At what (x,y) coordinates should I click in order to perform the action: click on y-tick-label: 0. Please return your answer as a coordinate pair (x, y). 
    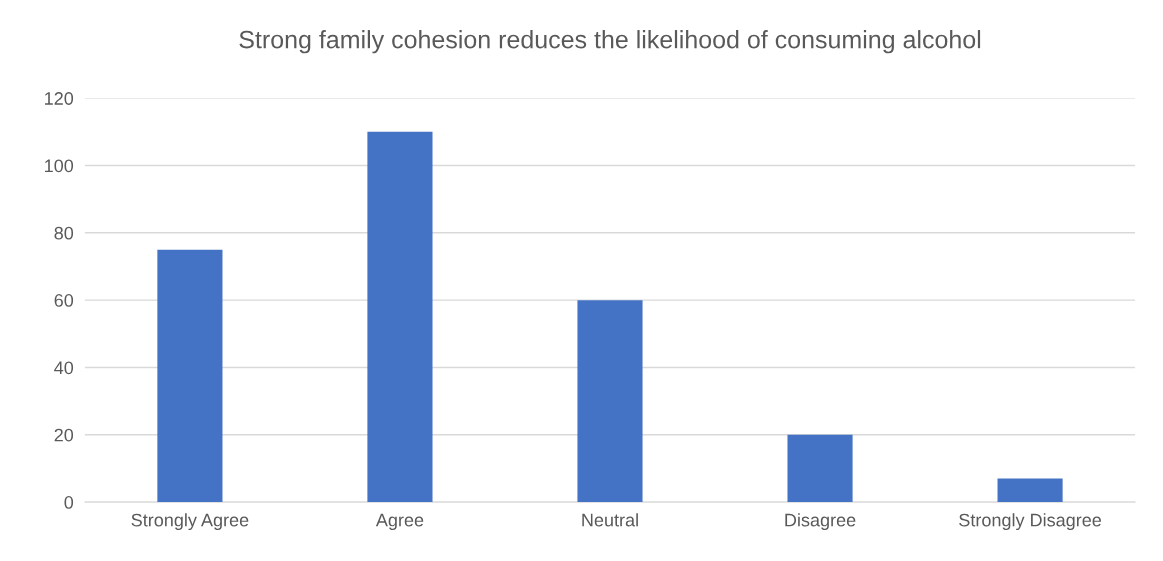
    Looking at the image, I should click on (69, 502).